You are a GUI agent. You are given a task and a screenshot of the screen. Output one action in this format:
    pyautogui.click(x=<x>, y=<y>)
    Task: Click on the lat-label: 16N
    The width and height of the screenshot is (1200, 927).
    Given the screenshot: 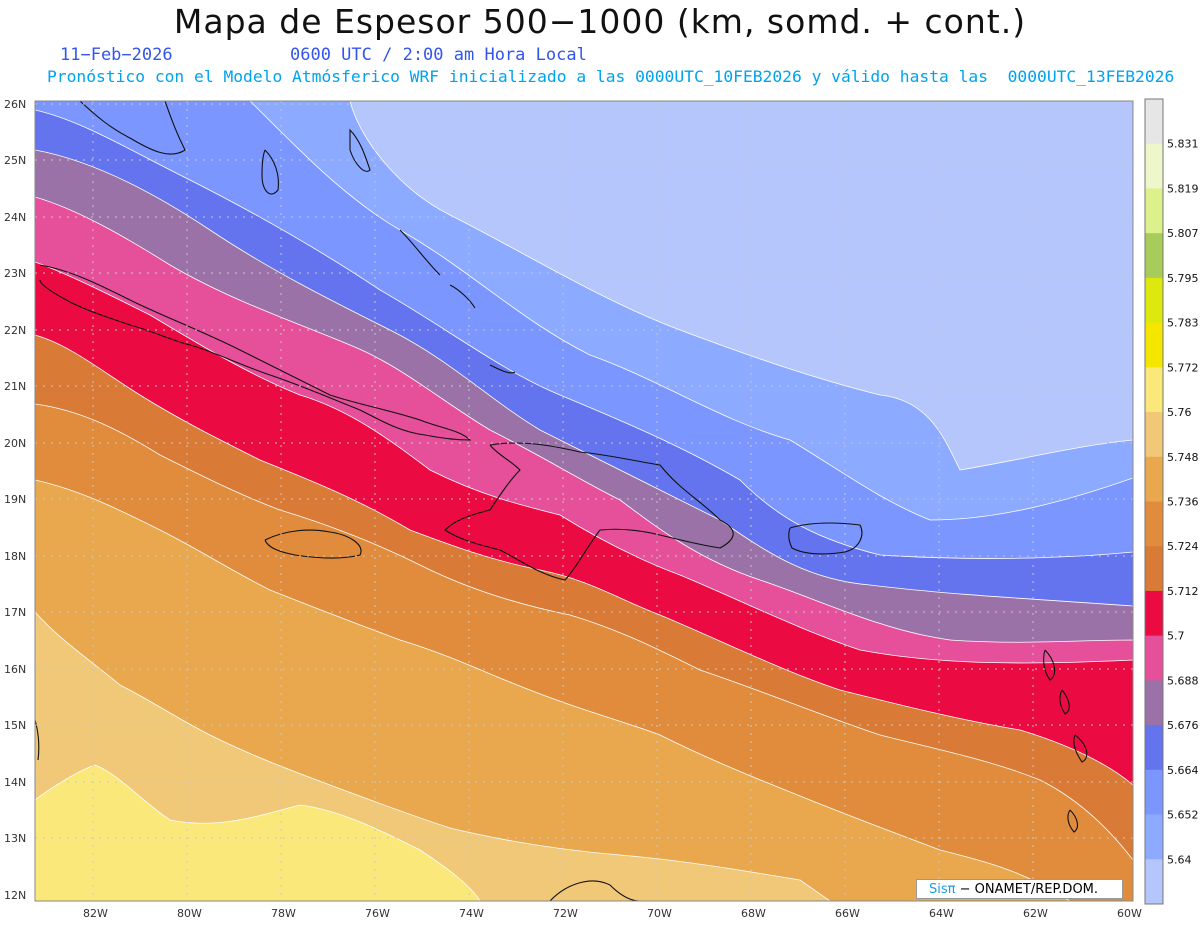 What is the action you would take?
    pyautogui.click(x=15, y=669)
    